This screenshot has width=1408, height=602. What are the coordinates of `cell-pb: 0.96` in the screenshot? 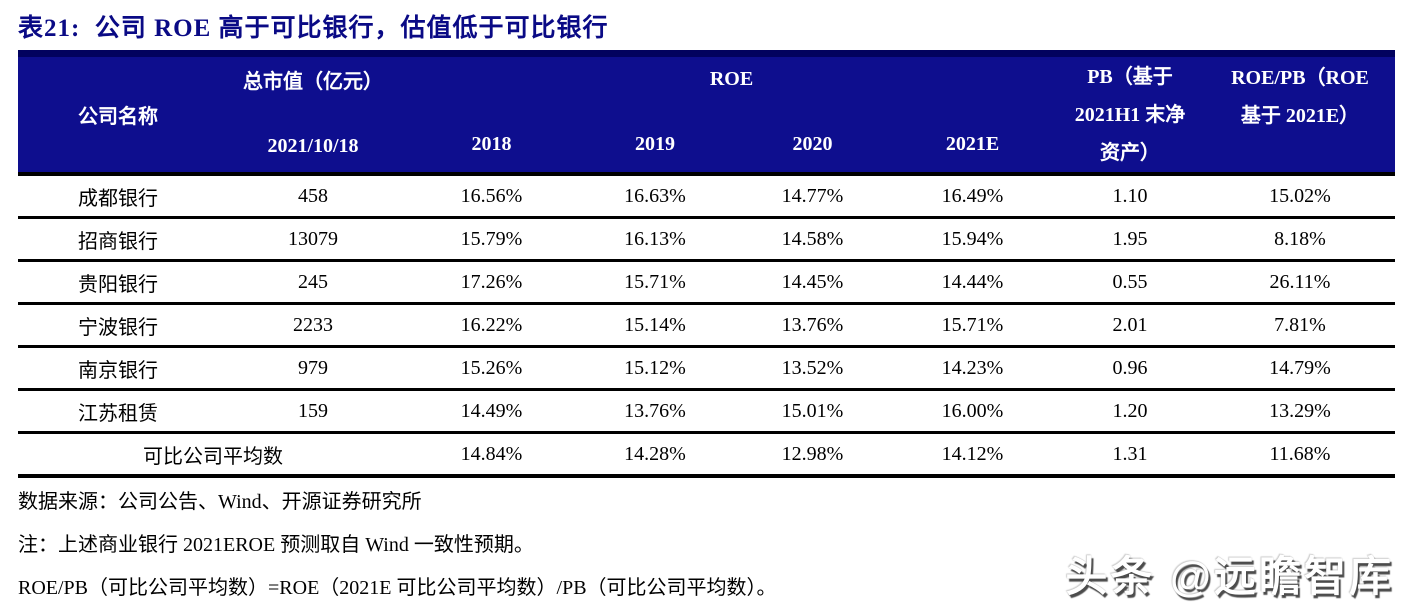 It's located at (1130, 367).